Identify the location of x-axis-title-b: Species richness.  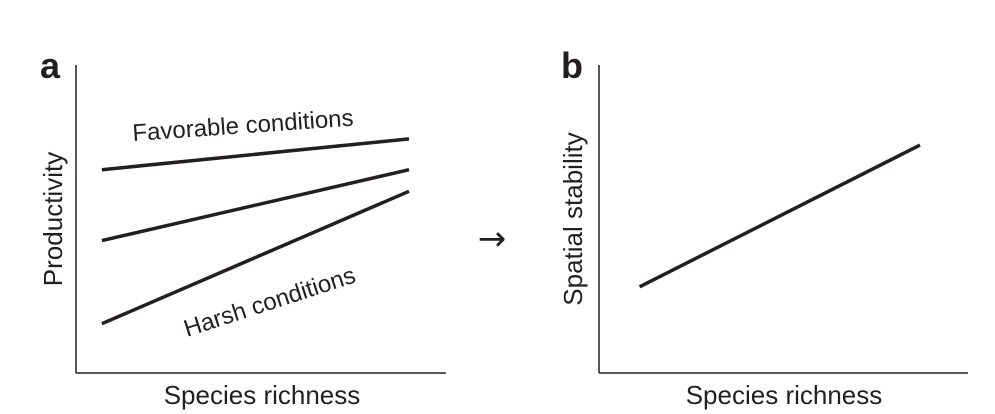
(784, 395).